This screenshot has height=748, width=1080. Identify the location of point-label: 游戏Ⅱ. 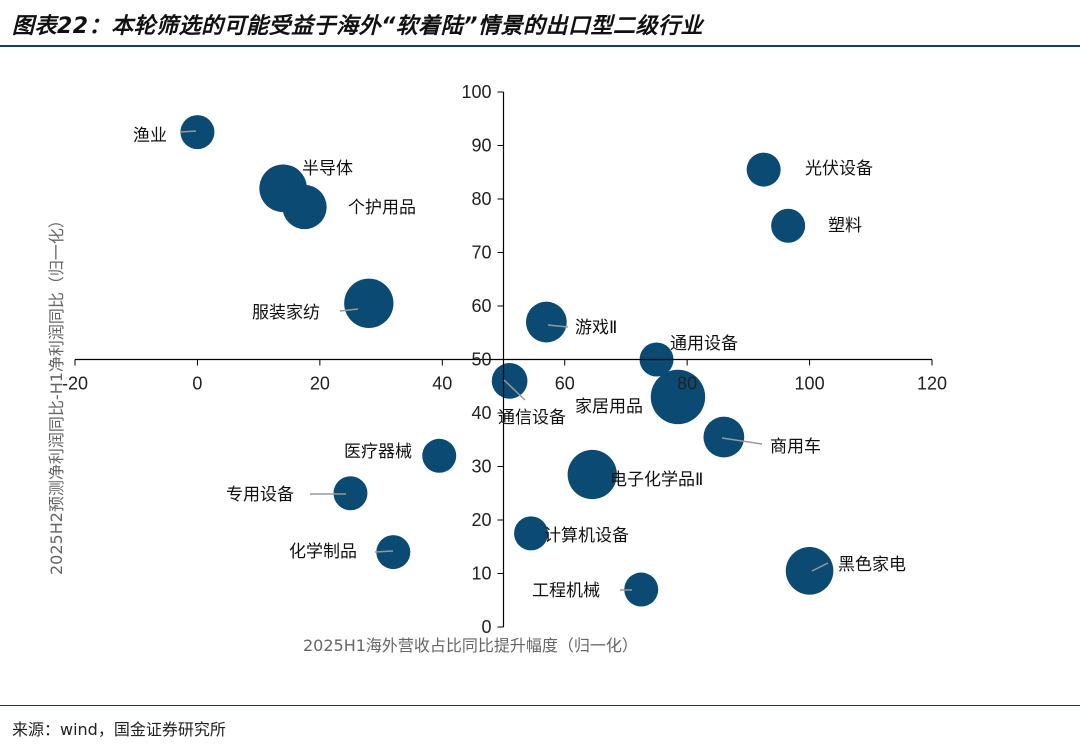
(596, 328).